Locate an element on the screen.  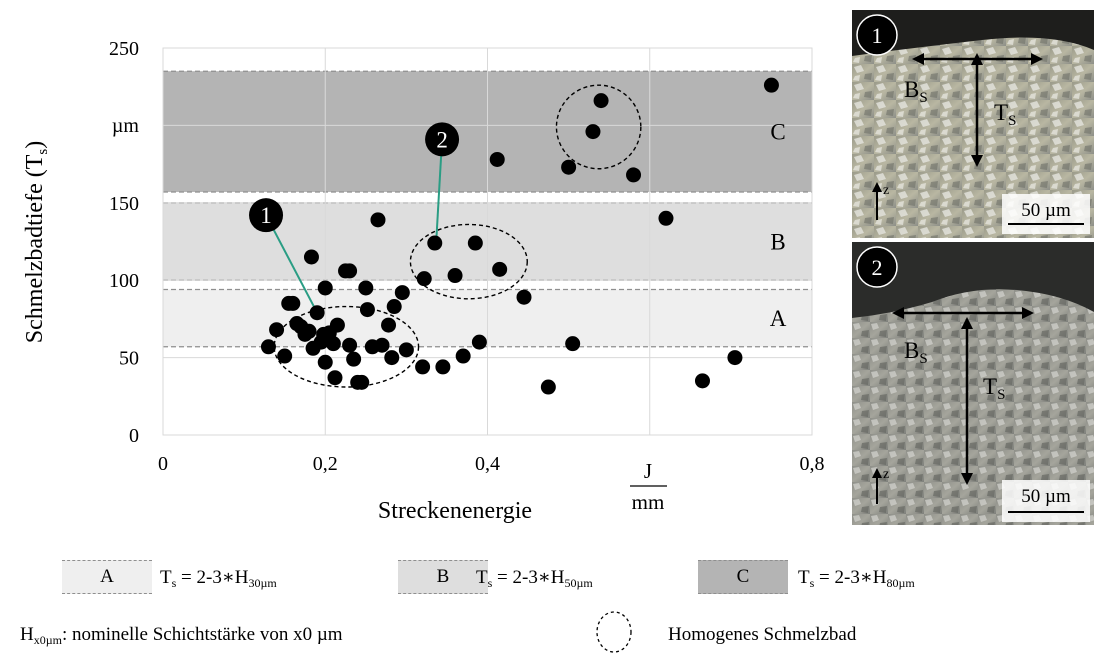
photo-1-z-label: z is located at coordinates (886, 190).